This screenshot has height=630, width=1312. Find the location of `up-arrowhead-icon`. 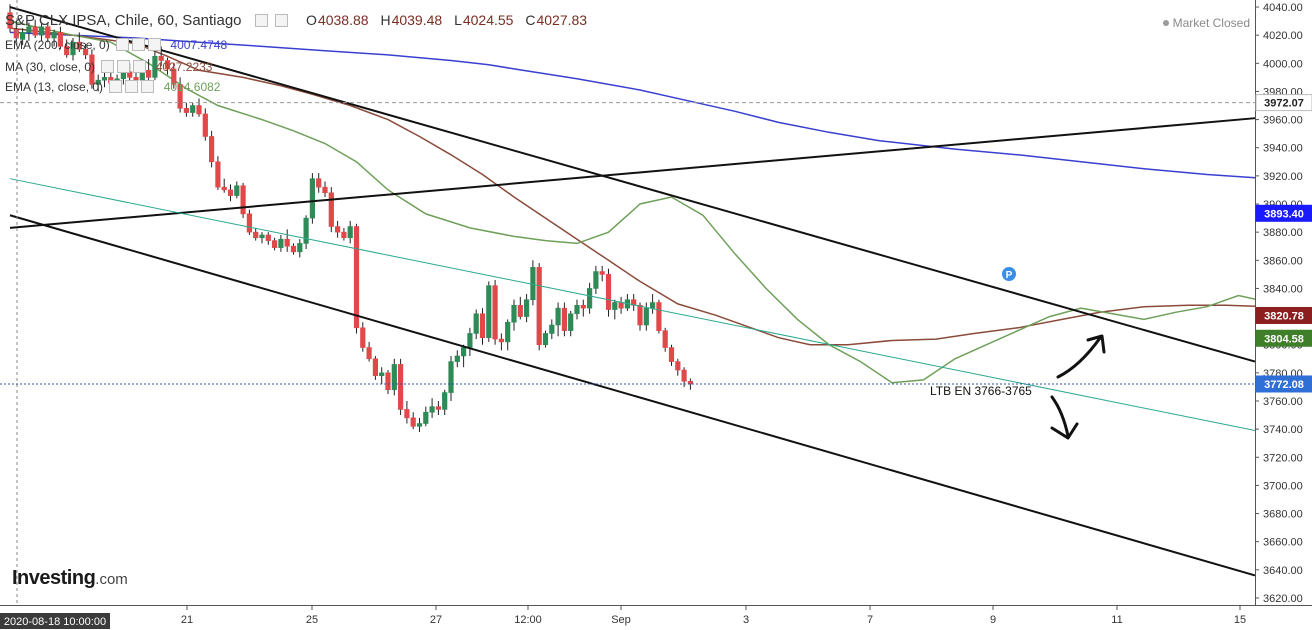

up-arrowhead-icon is located at coordinates (1096, 344).